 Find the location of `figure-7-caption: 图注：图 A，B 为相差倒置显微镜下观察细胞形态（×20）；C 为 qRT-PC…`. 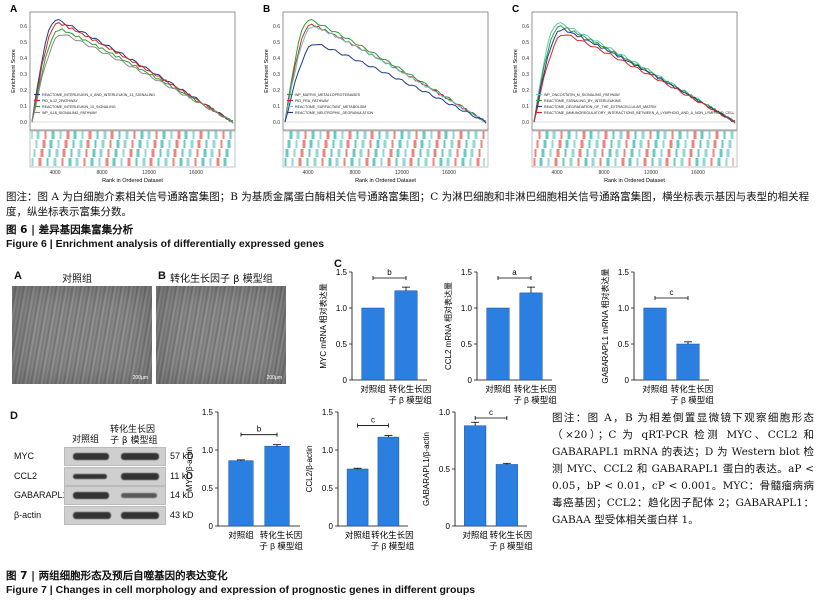

figure-7-caption: 图注：图 A，B 为相差倒置显微镜下观察细胞形态（×20）；C 为 qRT-PC… is located at coordinates (683, 469).